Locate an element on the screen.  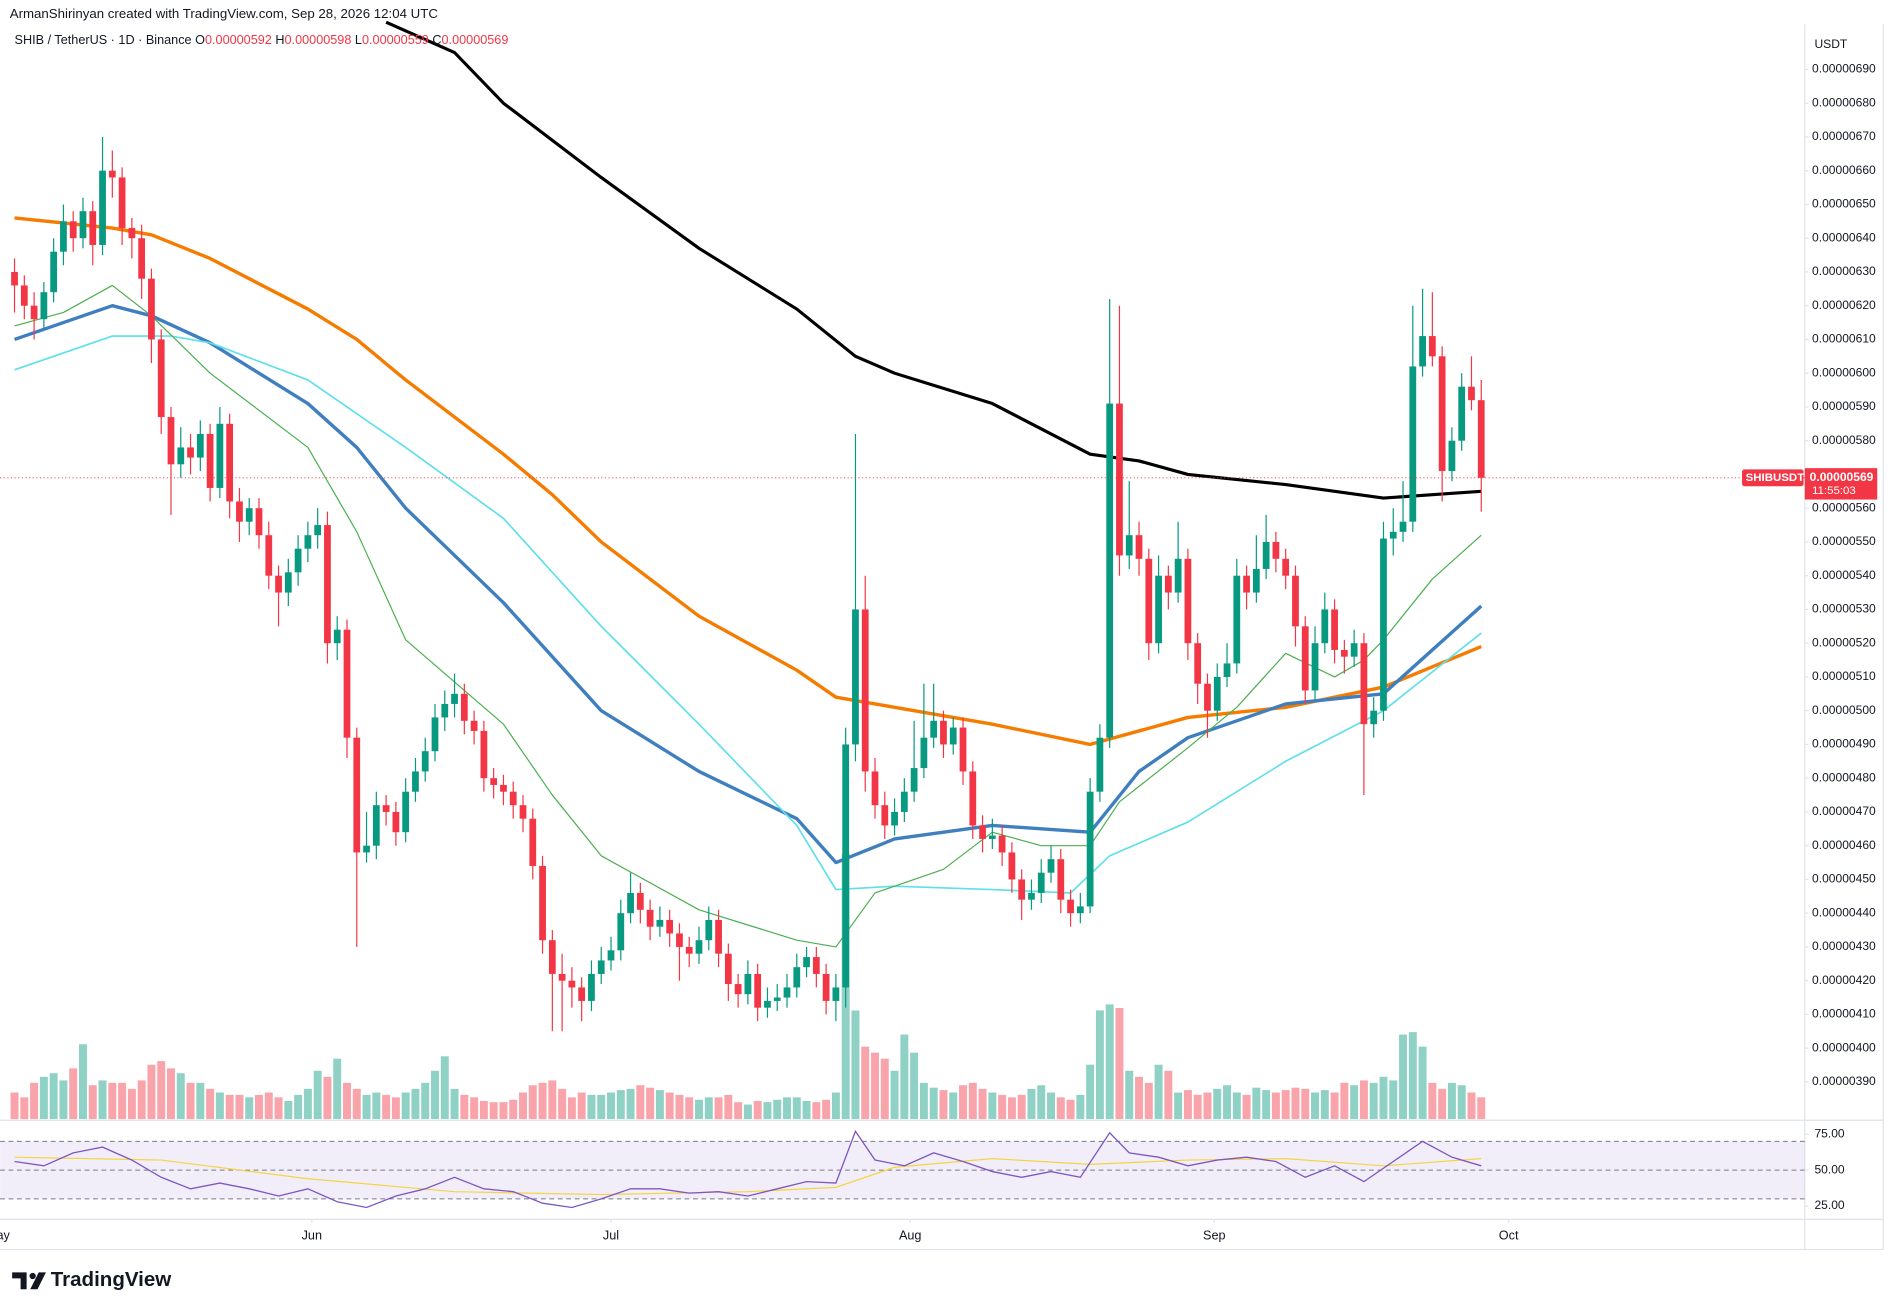
x-tick-label: Jun is located at coordinates (312, 1235).